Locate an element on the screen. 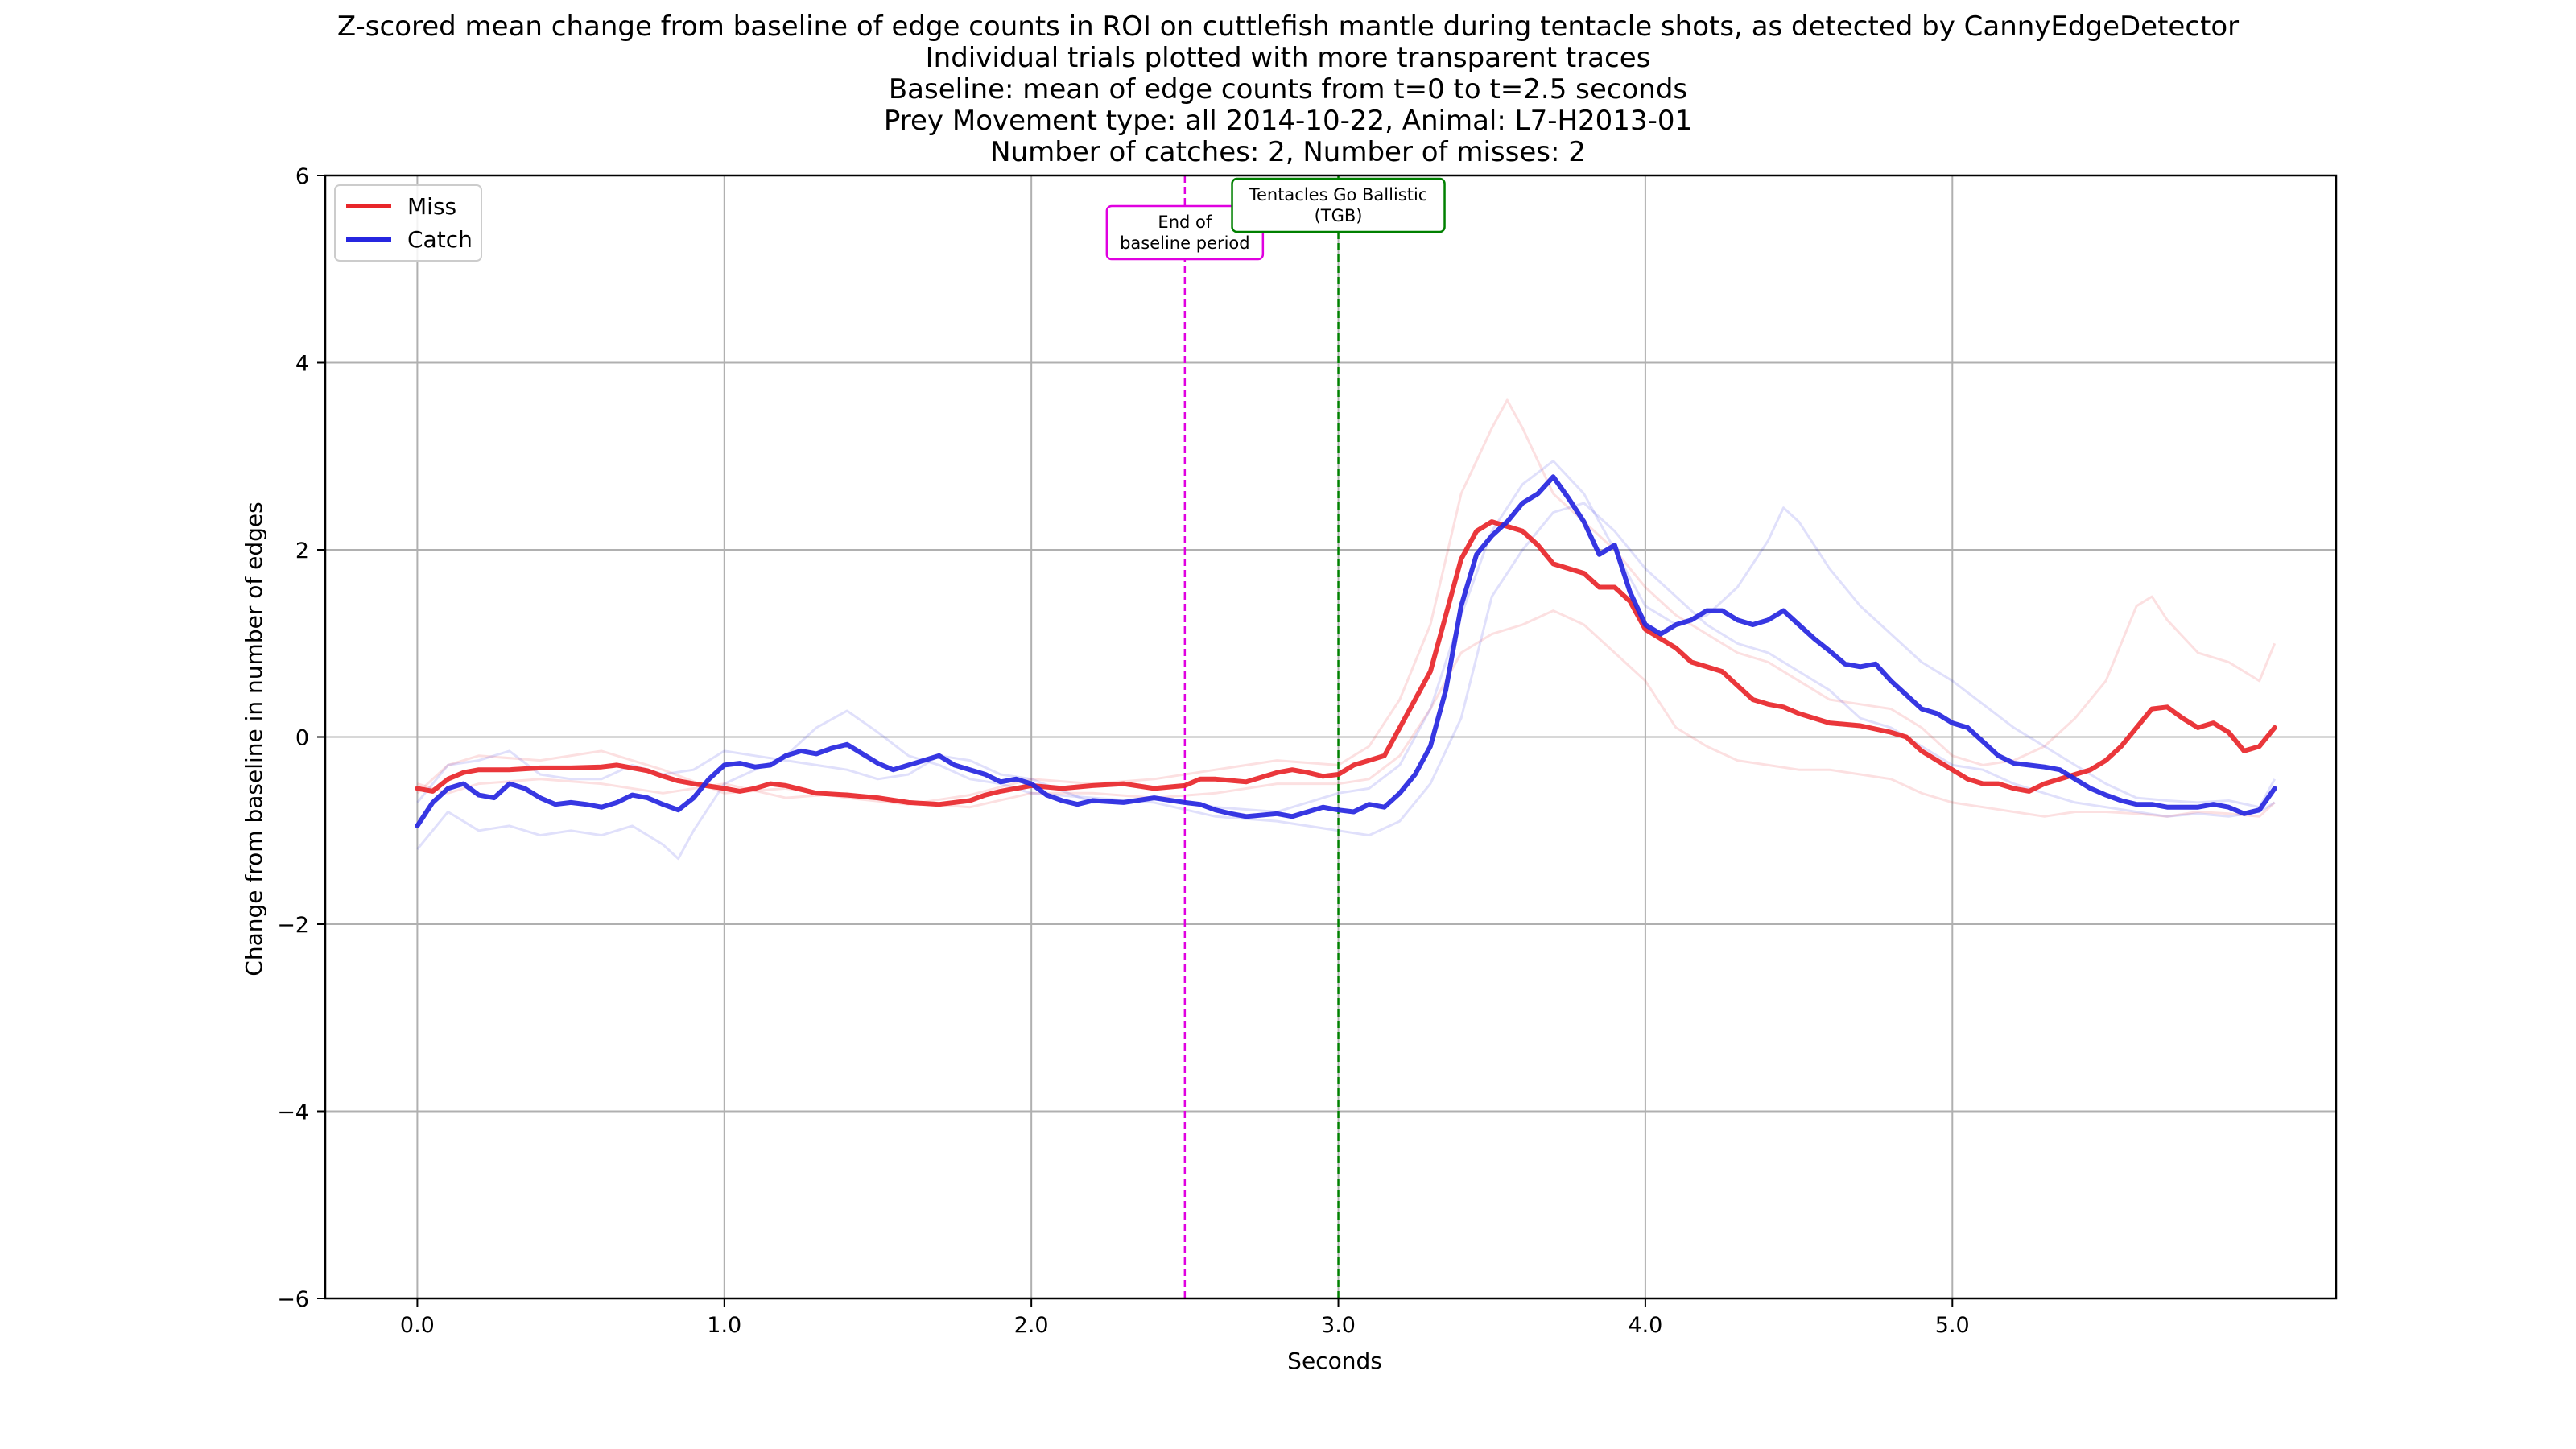 The height and width of the screenshot is (1449, 2576). y-axis-label: Change from baseline in number of edges is located at coordinates (254, 739).